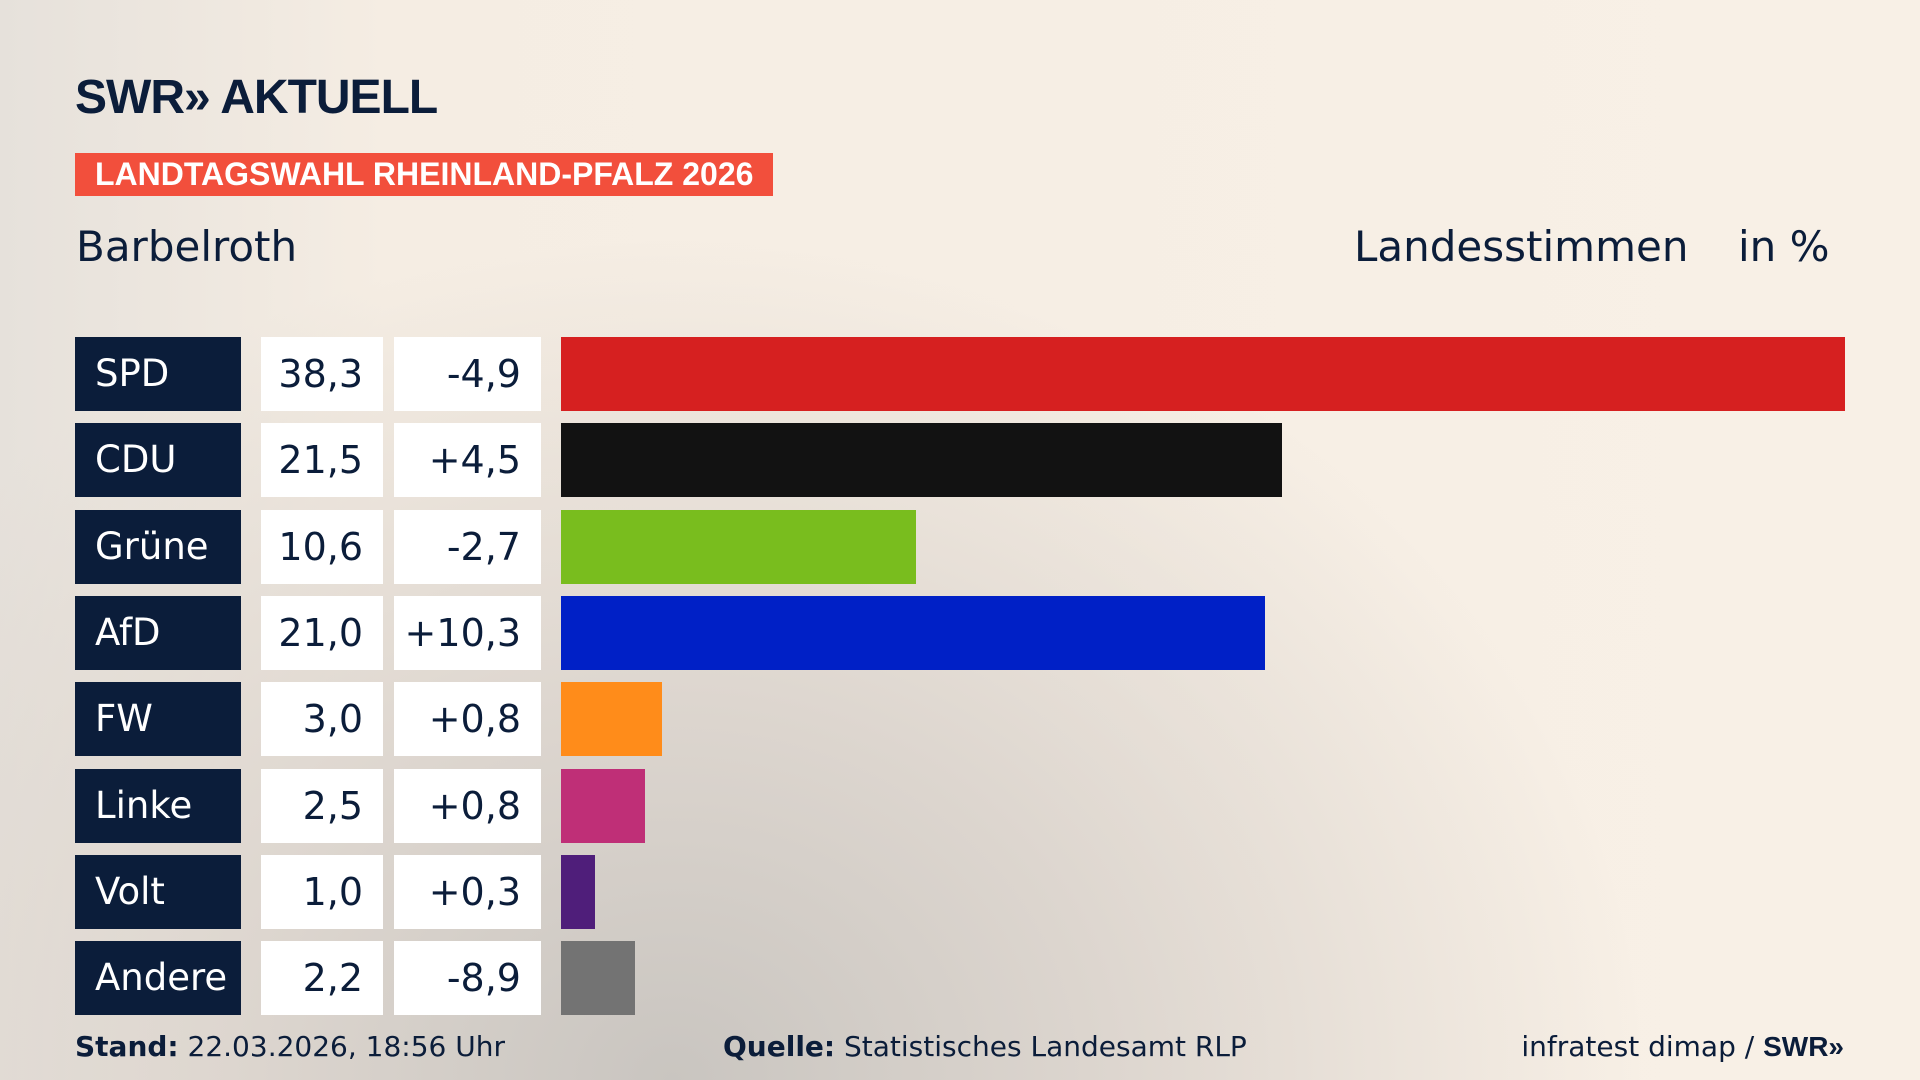 The height and width of the screenshot is (1080, 1920). Describe the element at coordinates (322, 805) in the screenshot. I see `value-label: 2,5` at that location.